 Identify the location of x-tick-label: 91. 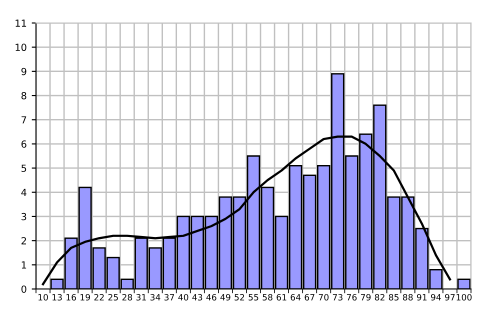
(421, 297).